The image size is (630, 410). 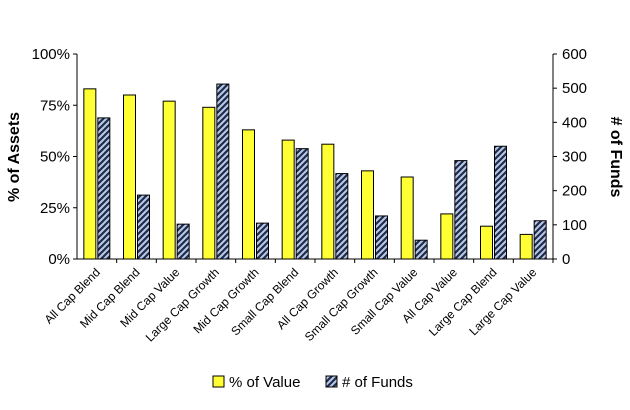 What do you see at coordinates (51, 54) in the screenshot?
I see `y-tick-label-left: 100%` at bounding box center [51, 54].